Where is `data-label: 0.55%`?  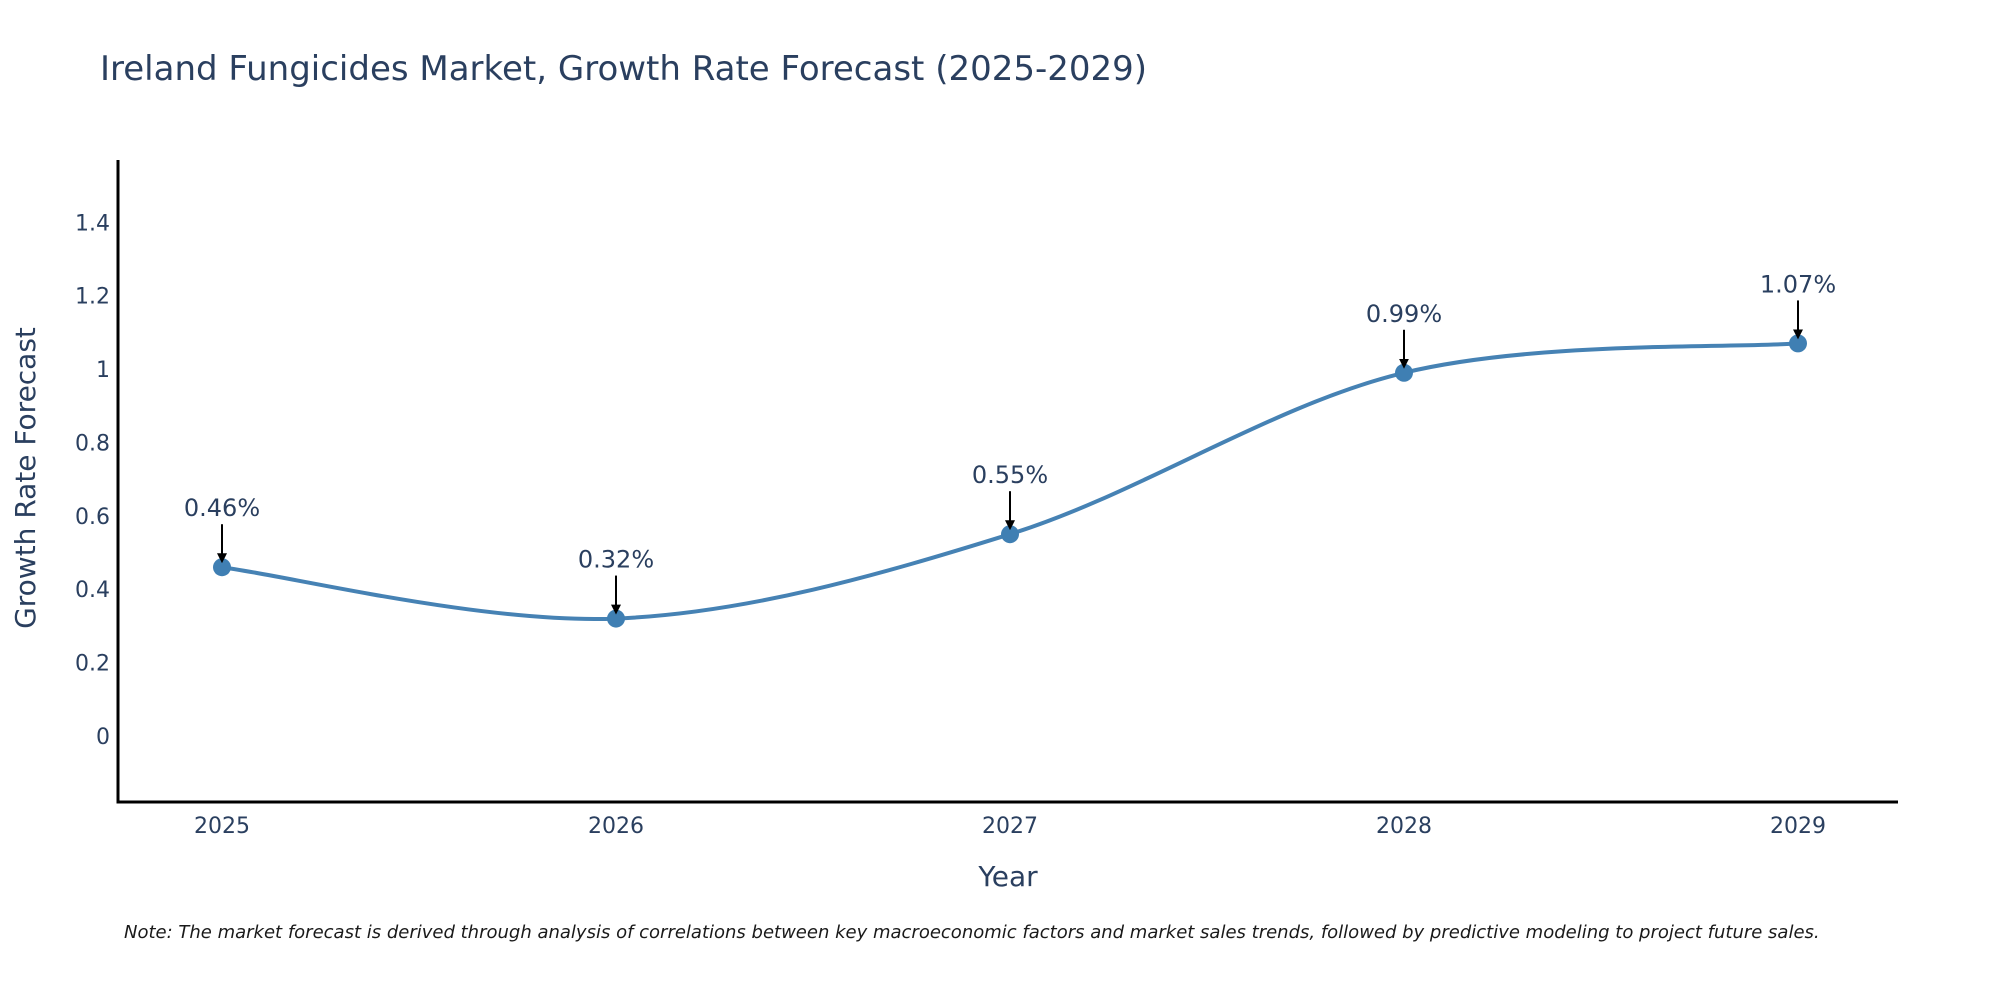 data-label: 0.55% is located at coordinates (1010, 475).